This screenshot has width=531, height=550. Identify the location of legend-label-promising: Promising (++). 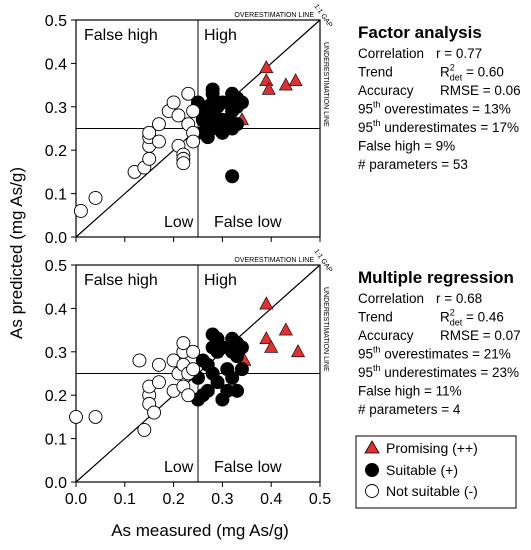
(432, 448).